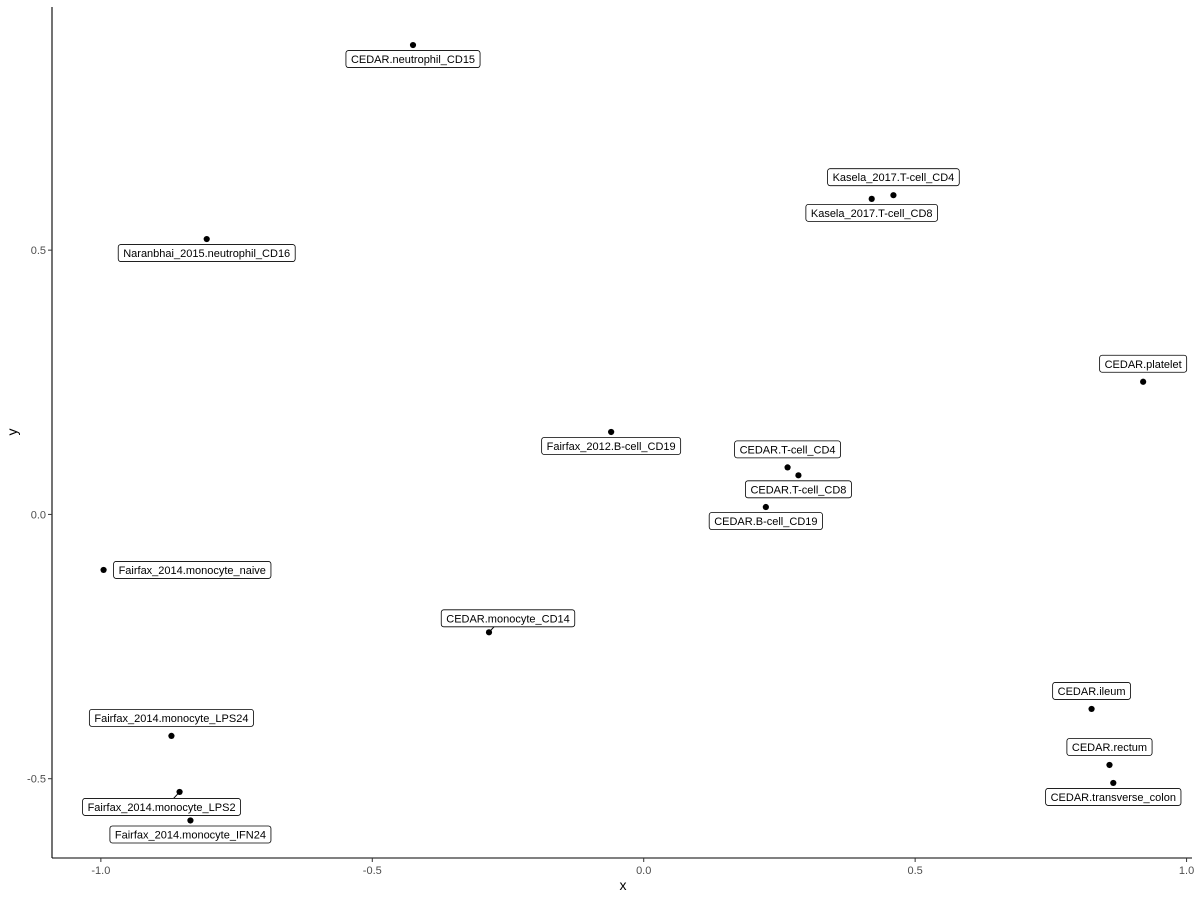 The image size is (1200, 900). I want to click on point-label: Fairfax_2014.monocyte_IFN24, so click(190, 835).